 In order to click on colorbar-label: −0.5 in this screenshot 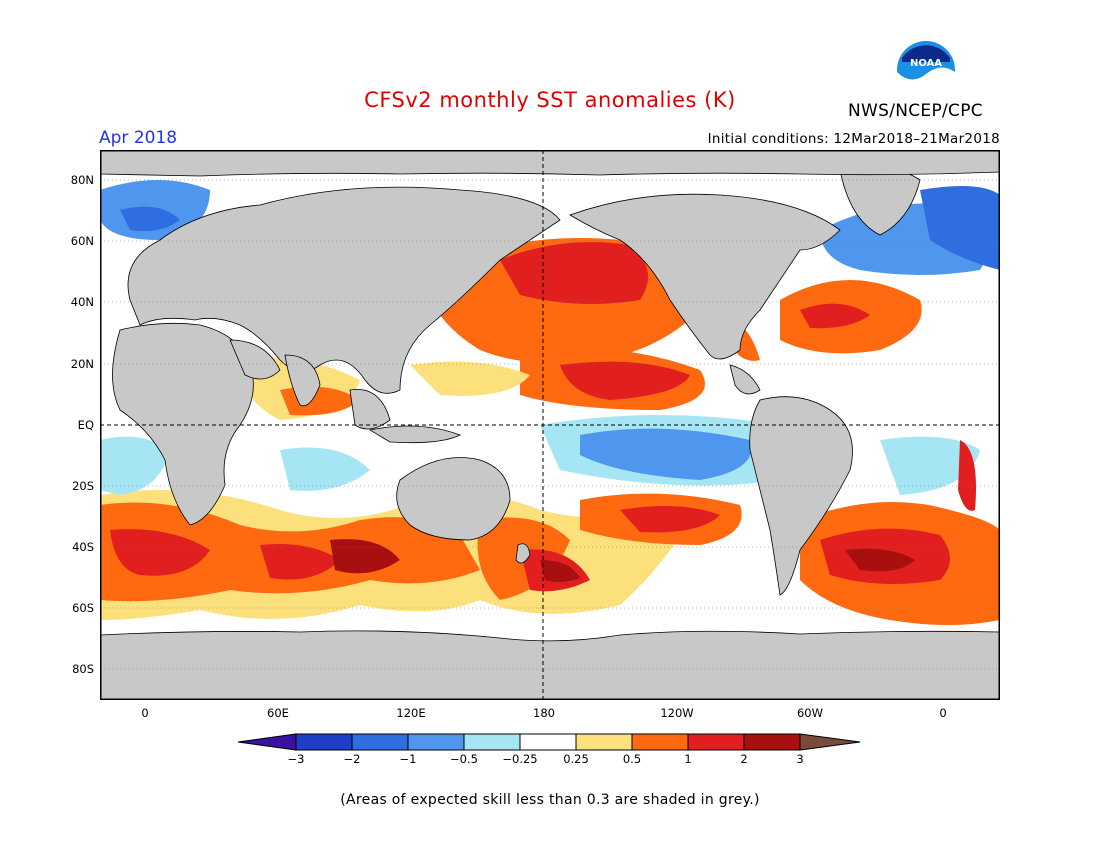, I will do `click(464, 759)`.